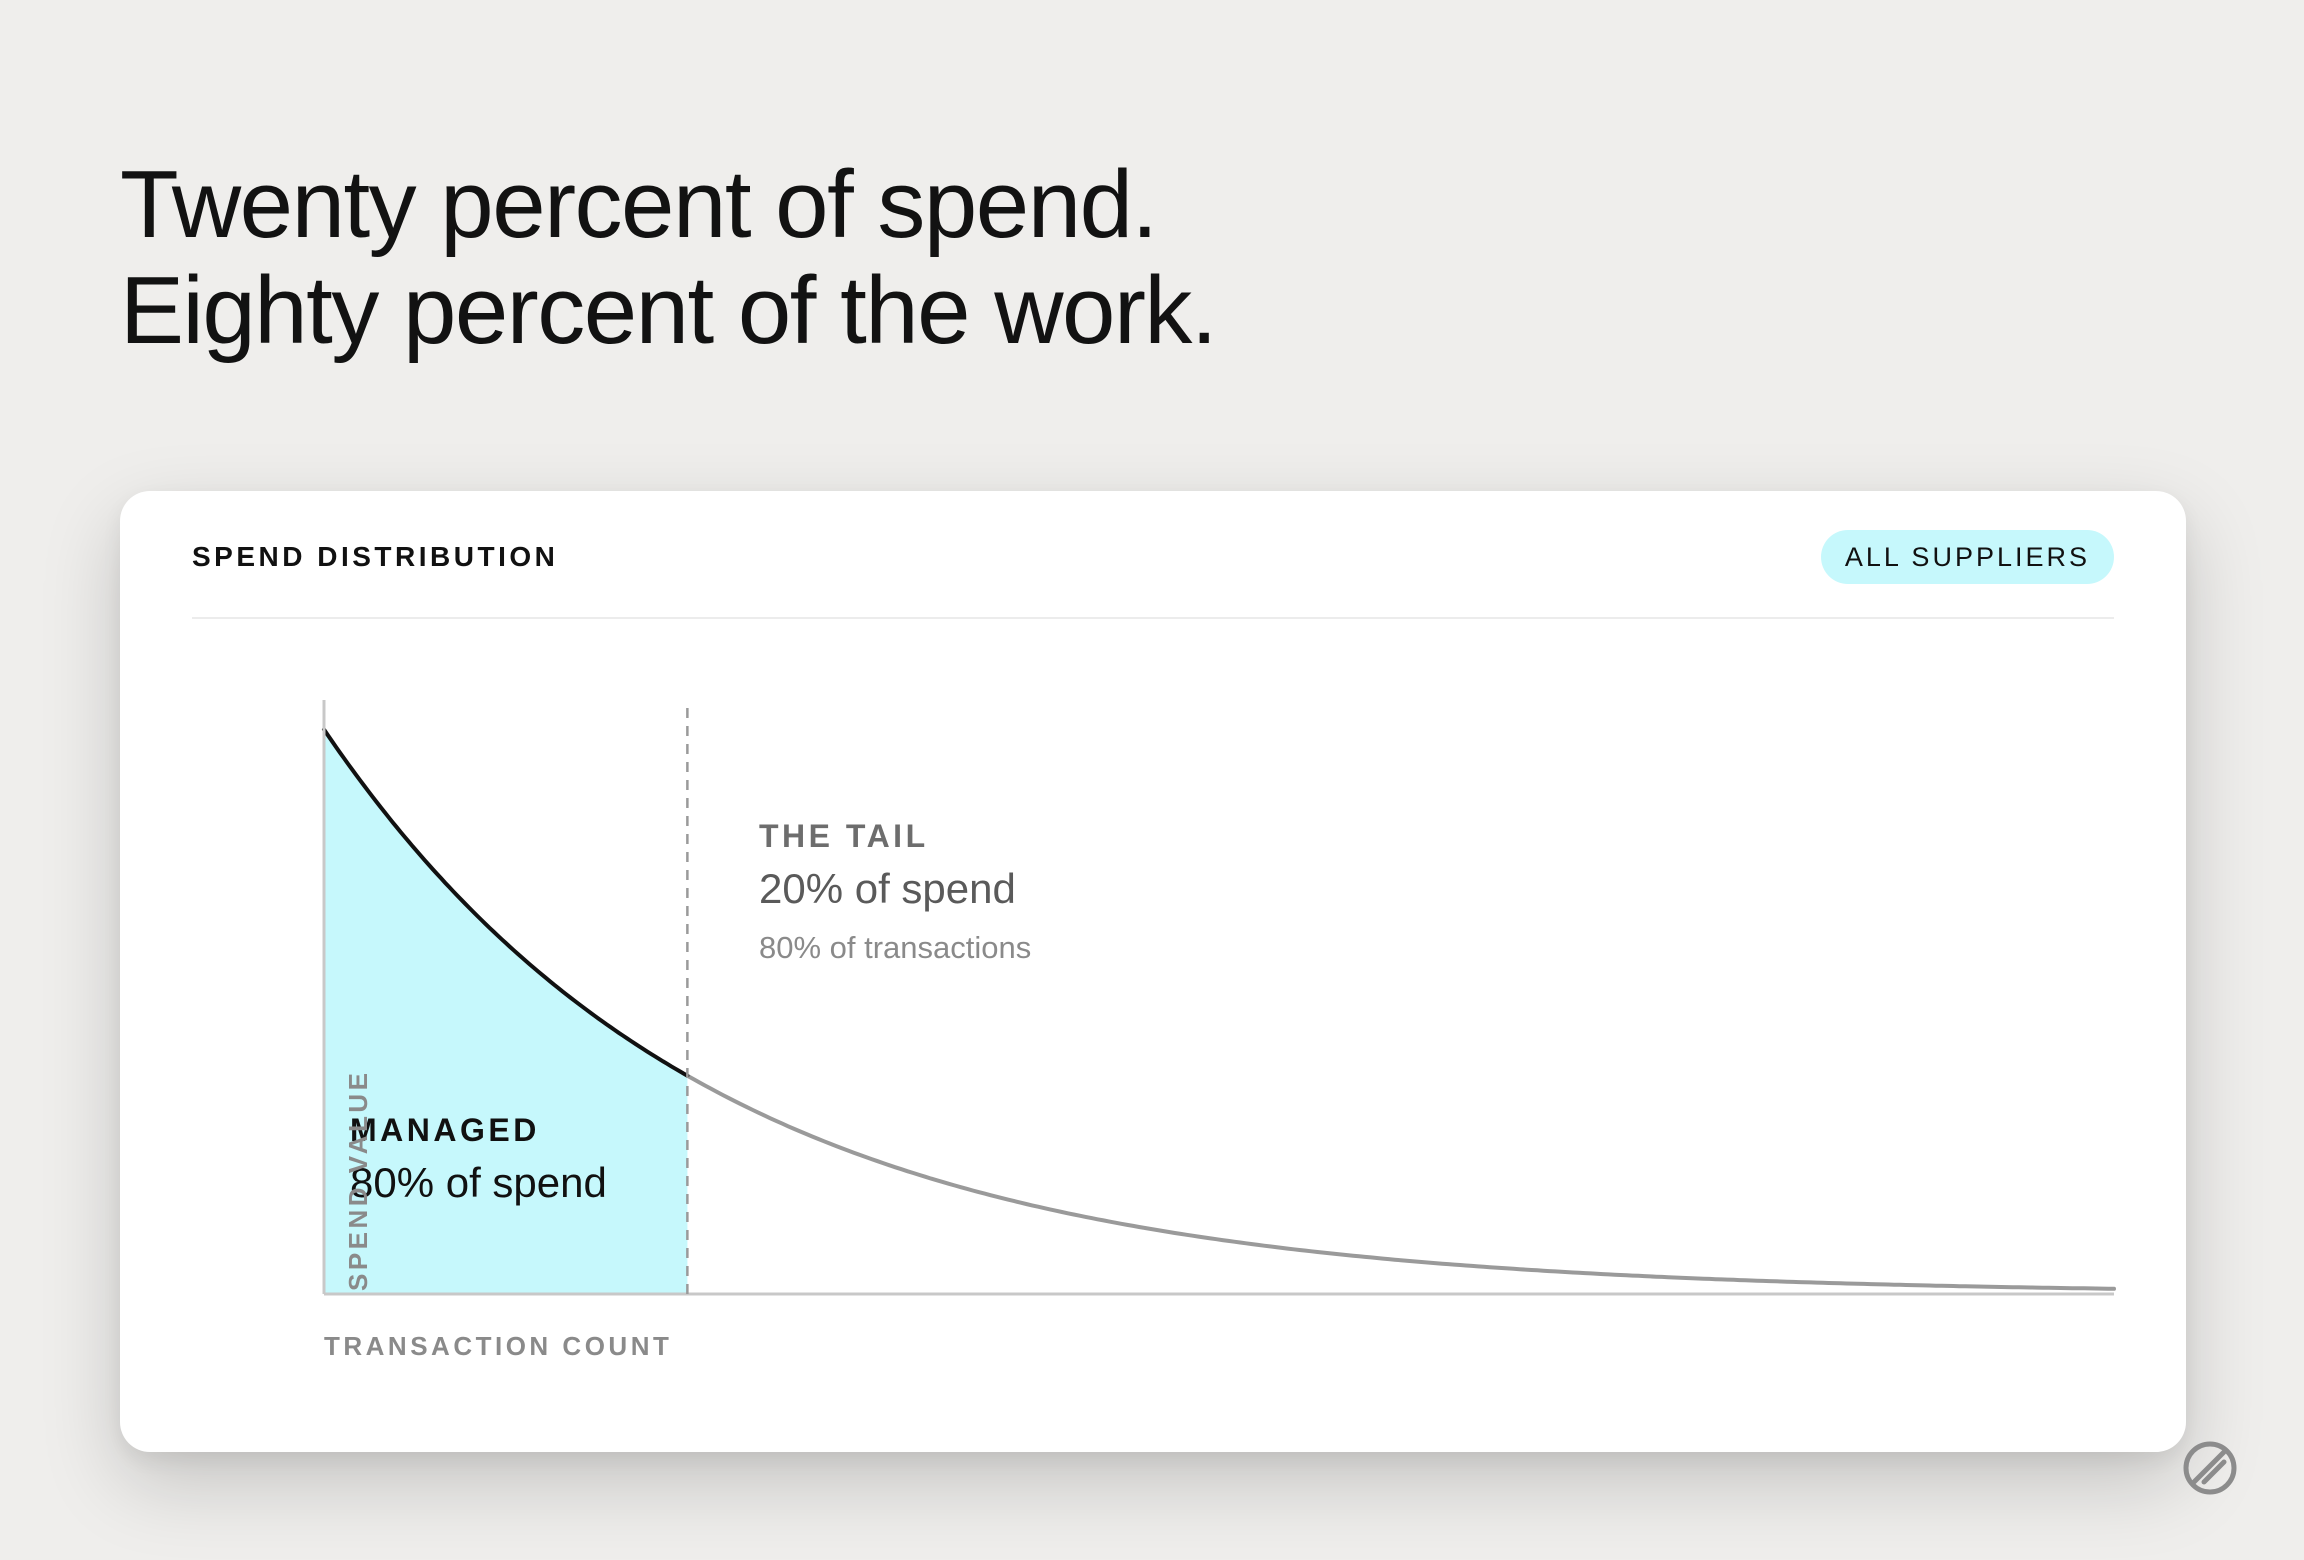  Describe the element at coordinates (895, 947) in the screenshot. I see `tail-region-note: 80% of transactions` at that location.